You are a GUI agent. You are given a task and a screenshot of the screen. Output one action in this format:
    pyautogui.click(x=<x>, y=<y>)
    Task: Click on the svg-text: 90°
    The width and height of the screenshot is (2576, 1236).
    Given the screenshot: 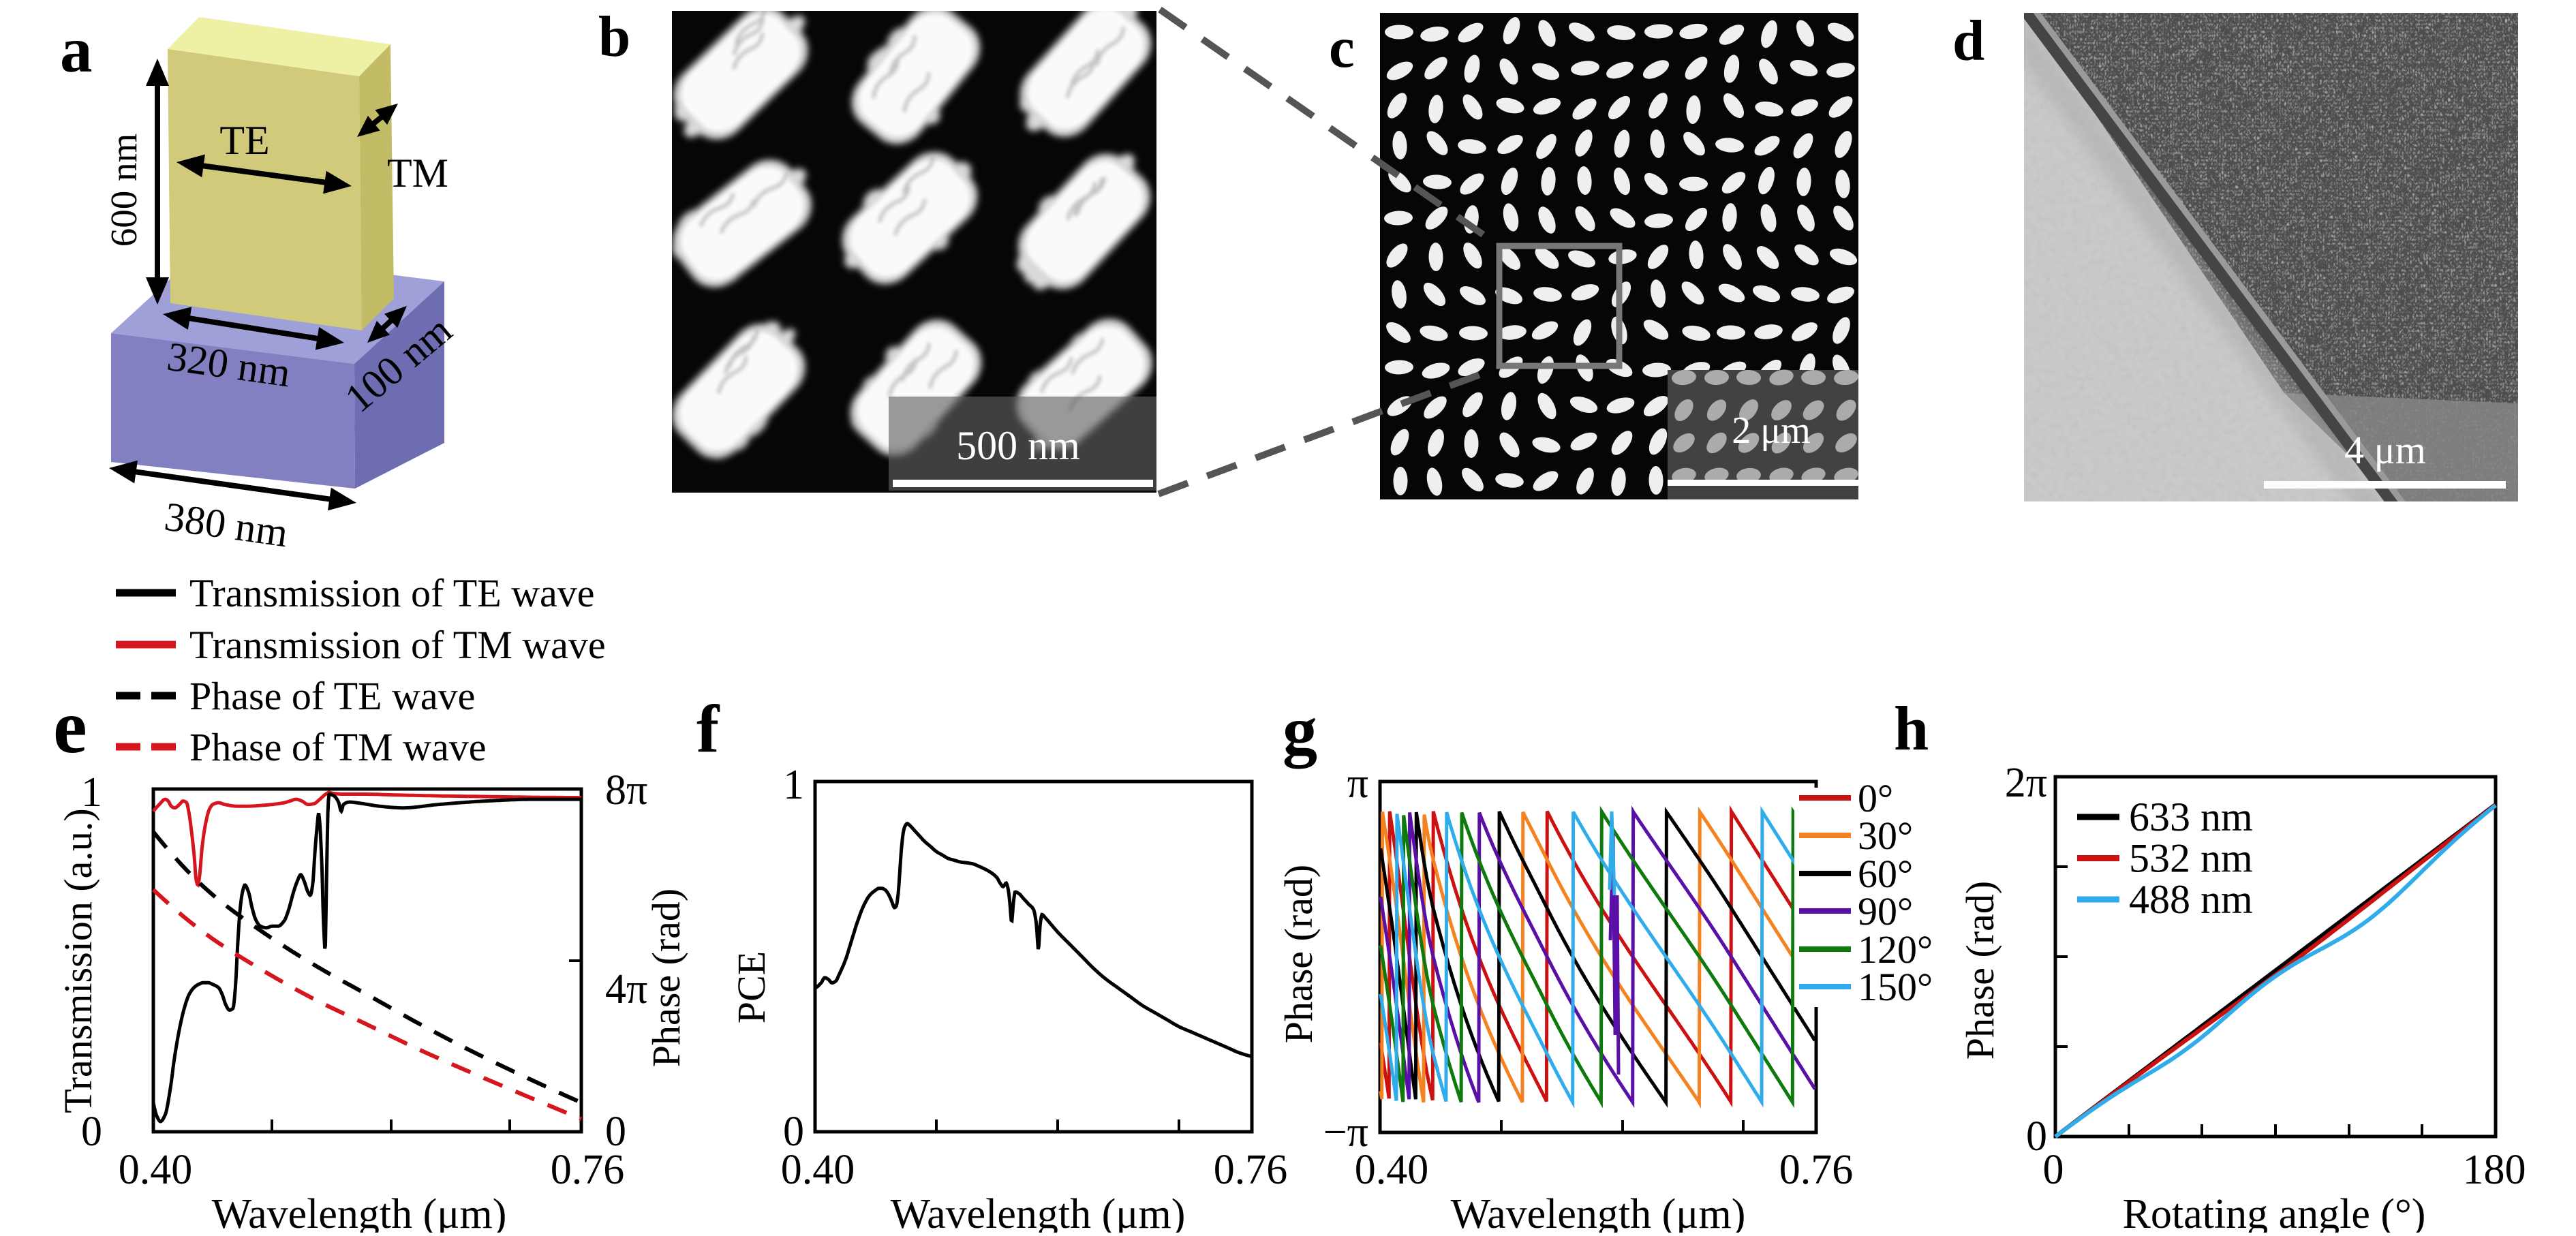 What is the action you would take?
    pyautogui.click(x=1885, y=911)
    